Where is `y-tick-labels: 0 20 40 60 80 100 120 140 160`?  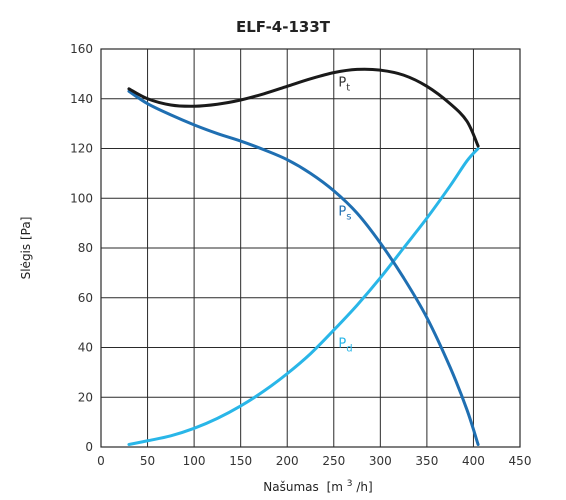
y-tick-labels: 0 20 40 60 80 100 120 140 160 is located at coordinates (81, 248).